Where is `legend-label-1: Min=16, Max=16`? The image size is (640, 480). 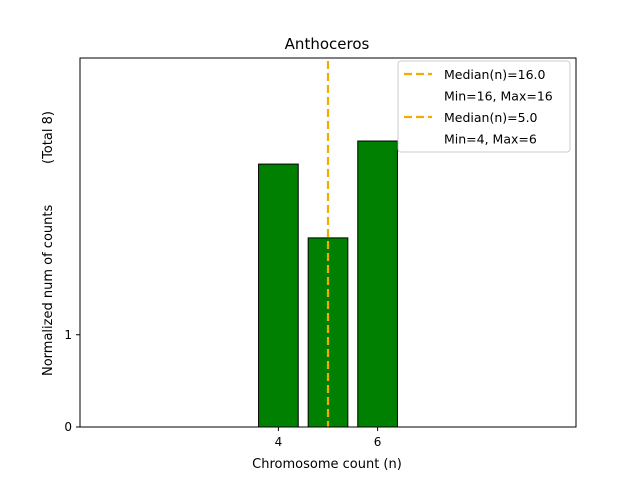 legend-label-1: Min=16, Max=16 is located at coordinates (498, 96).